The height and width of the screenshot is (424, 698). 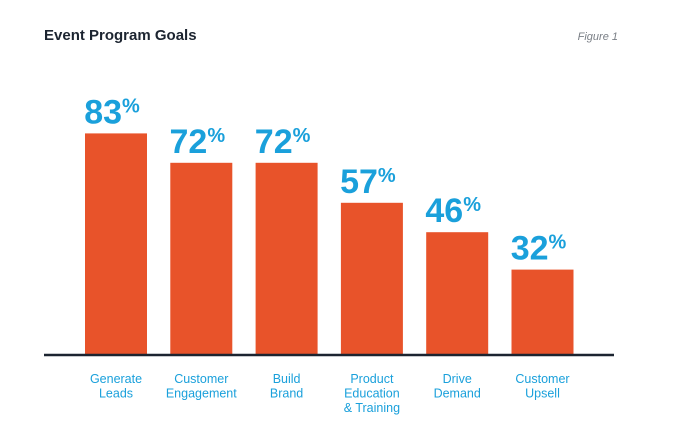 What do you see at coordinates (542, 386) in the screenshot?
I see `category-label-5: Customer Upsell` at bounding box center [542, 386].